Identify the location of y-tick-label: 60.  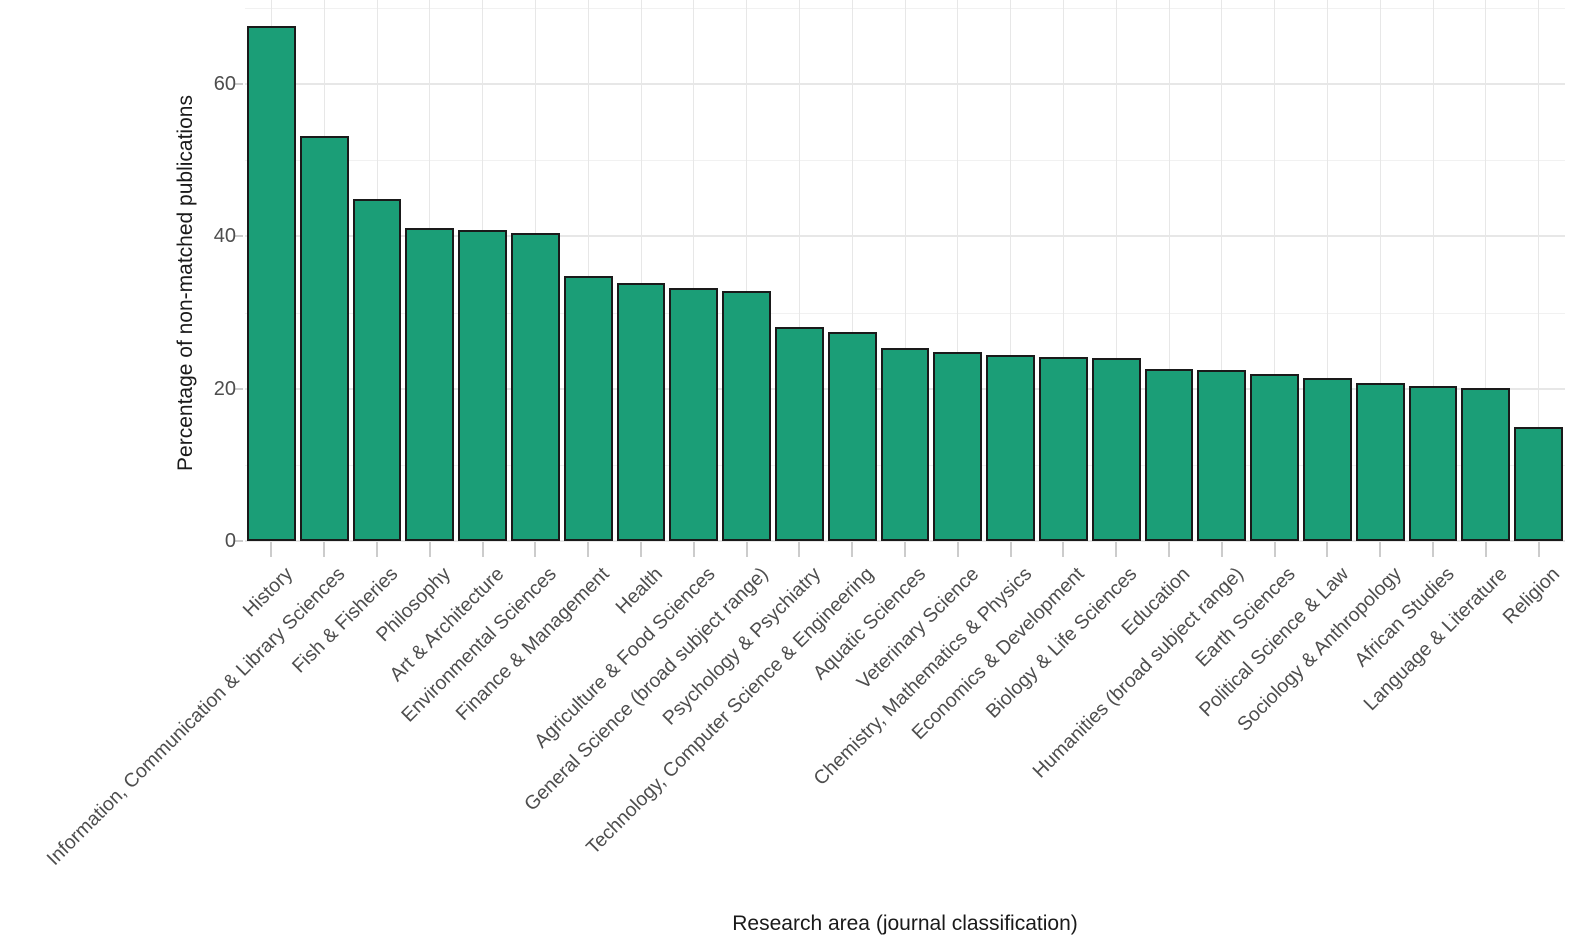
(224, 84).